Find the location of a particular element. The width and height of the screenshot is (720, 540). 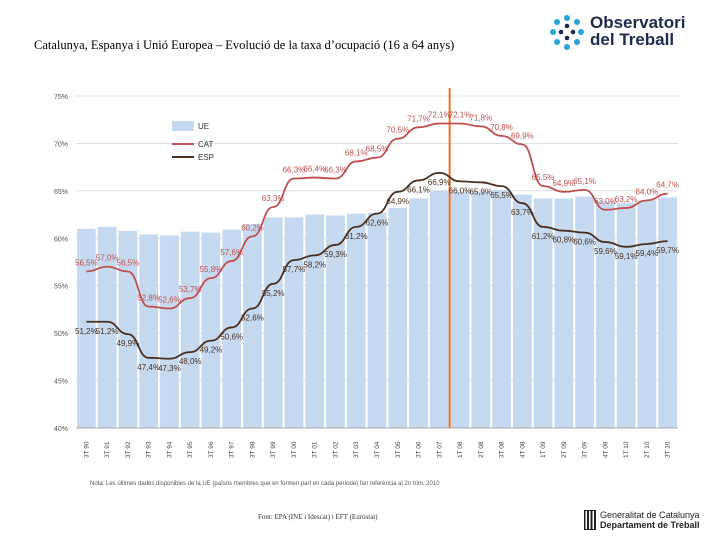

cat-data-label: 68,5% is located at coordinates (377, 149).